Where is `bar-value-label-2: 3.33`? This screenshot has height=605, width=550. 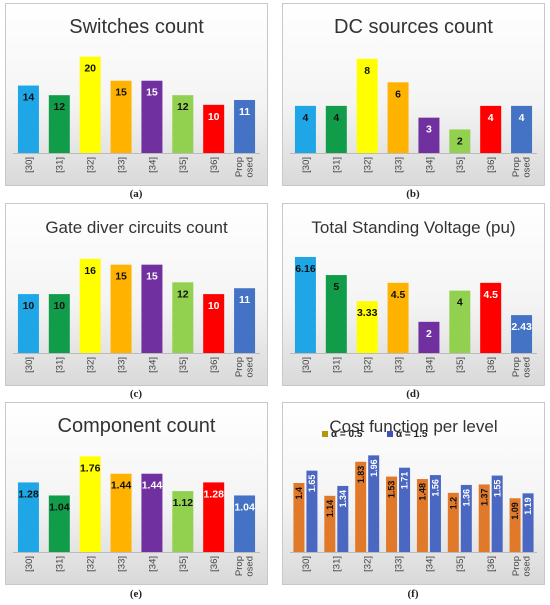 bar-value-label-2: 3.33 is located at coordinates (367, 313).